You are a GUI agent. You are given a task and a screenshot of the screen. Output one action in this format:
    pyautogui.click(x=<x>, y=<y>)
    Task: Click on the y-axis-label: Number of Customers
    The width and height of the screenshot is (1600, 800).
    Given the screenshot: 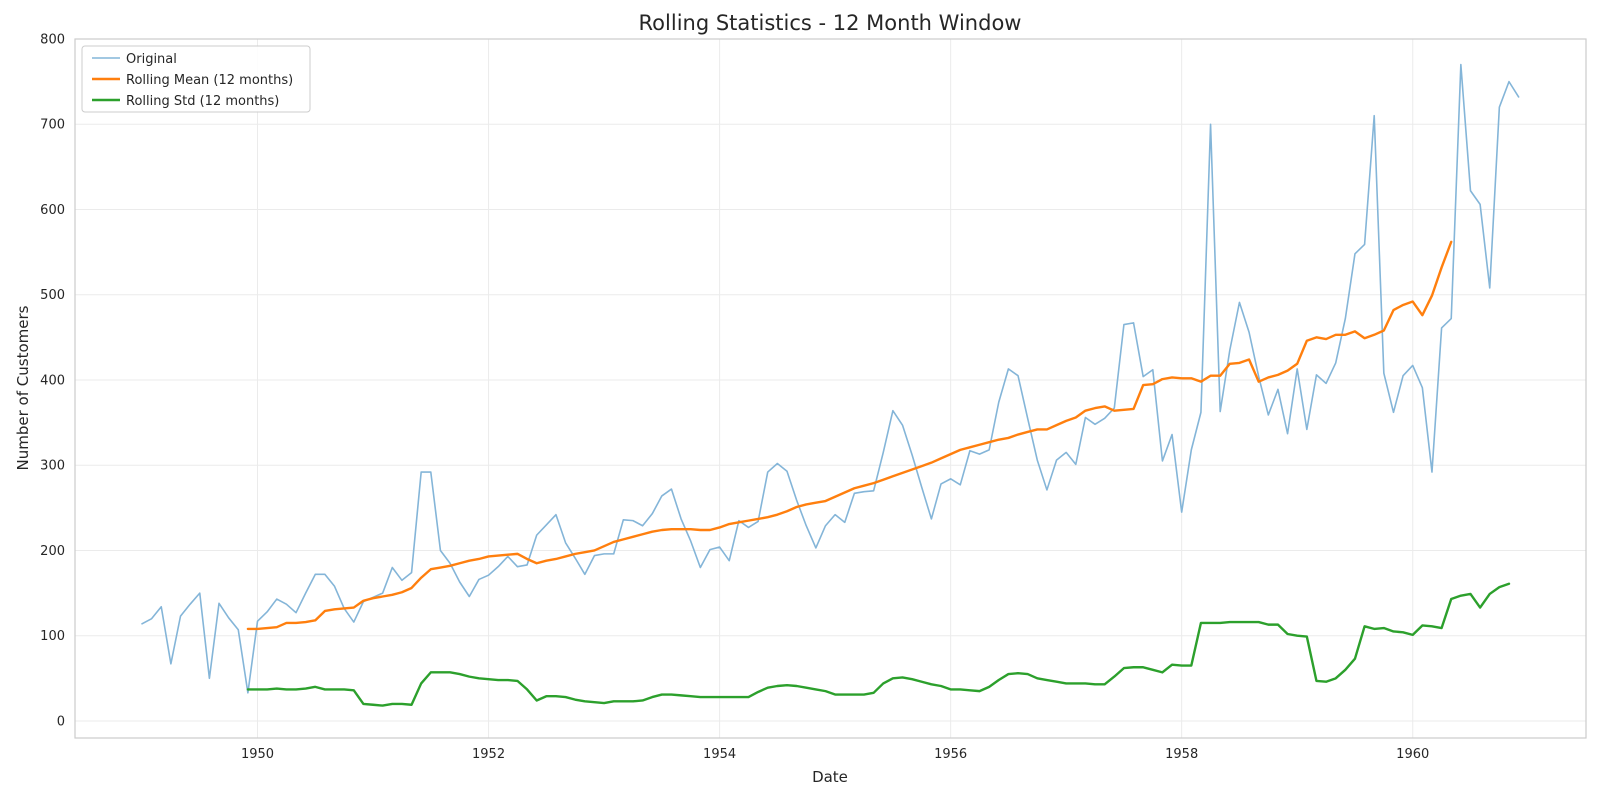 What is the action you would take?
    pyautogui.click(x=23, y=387)
    